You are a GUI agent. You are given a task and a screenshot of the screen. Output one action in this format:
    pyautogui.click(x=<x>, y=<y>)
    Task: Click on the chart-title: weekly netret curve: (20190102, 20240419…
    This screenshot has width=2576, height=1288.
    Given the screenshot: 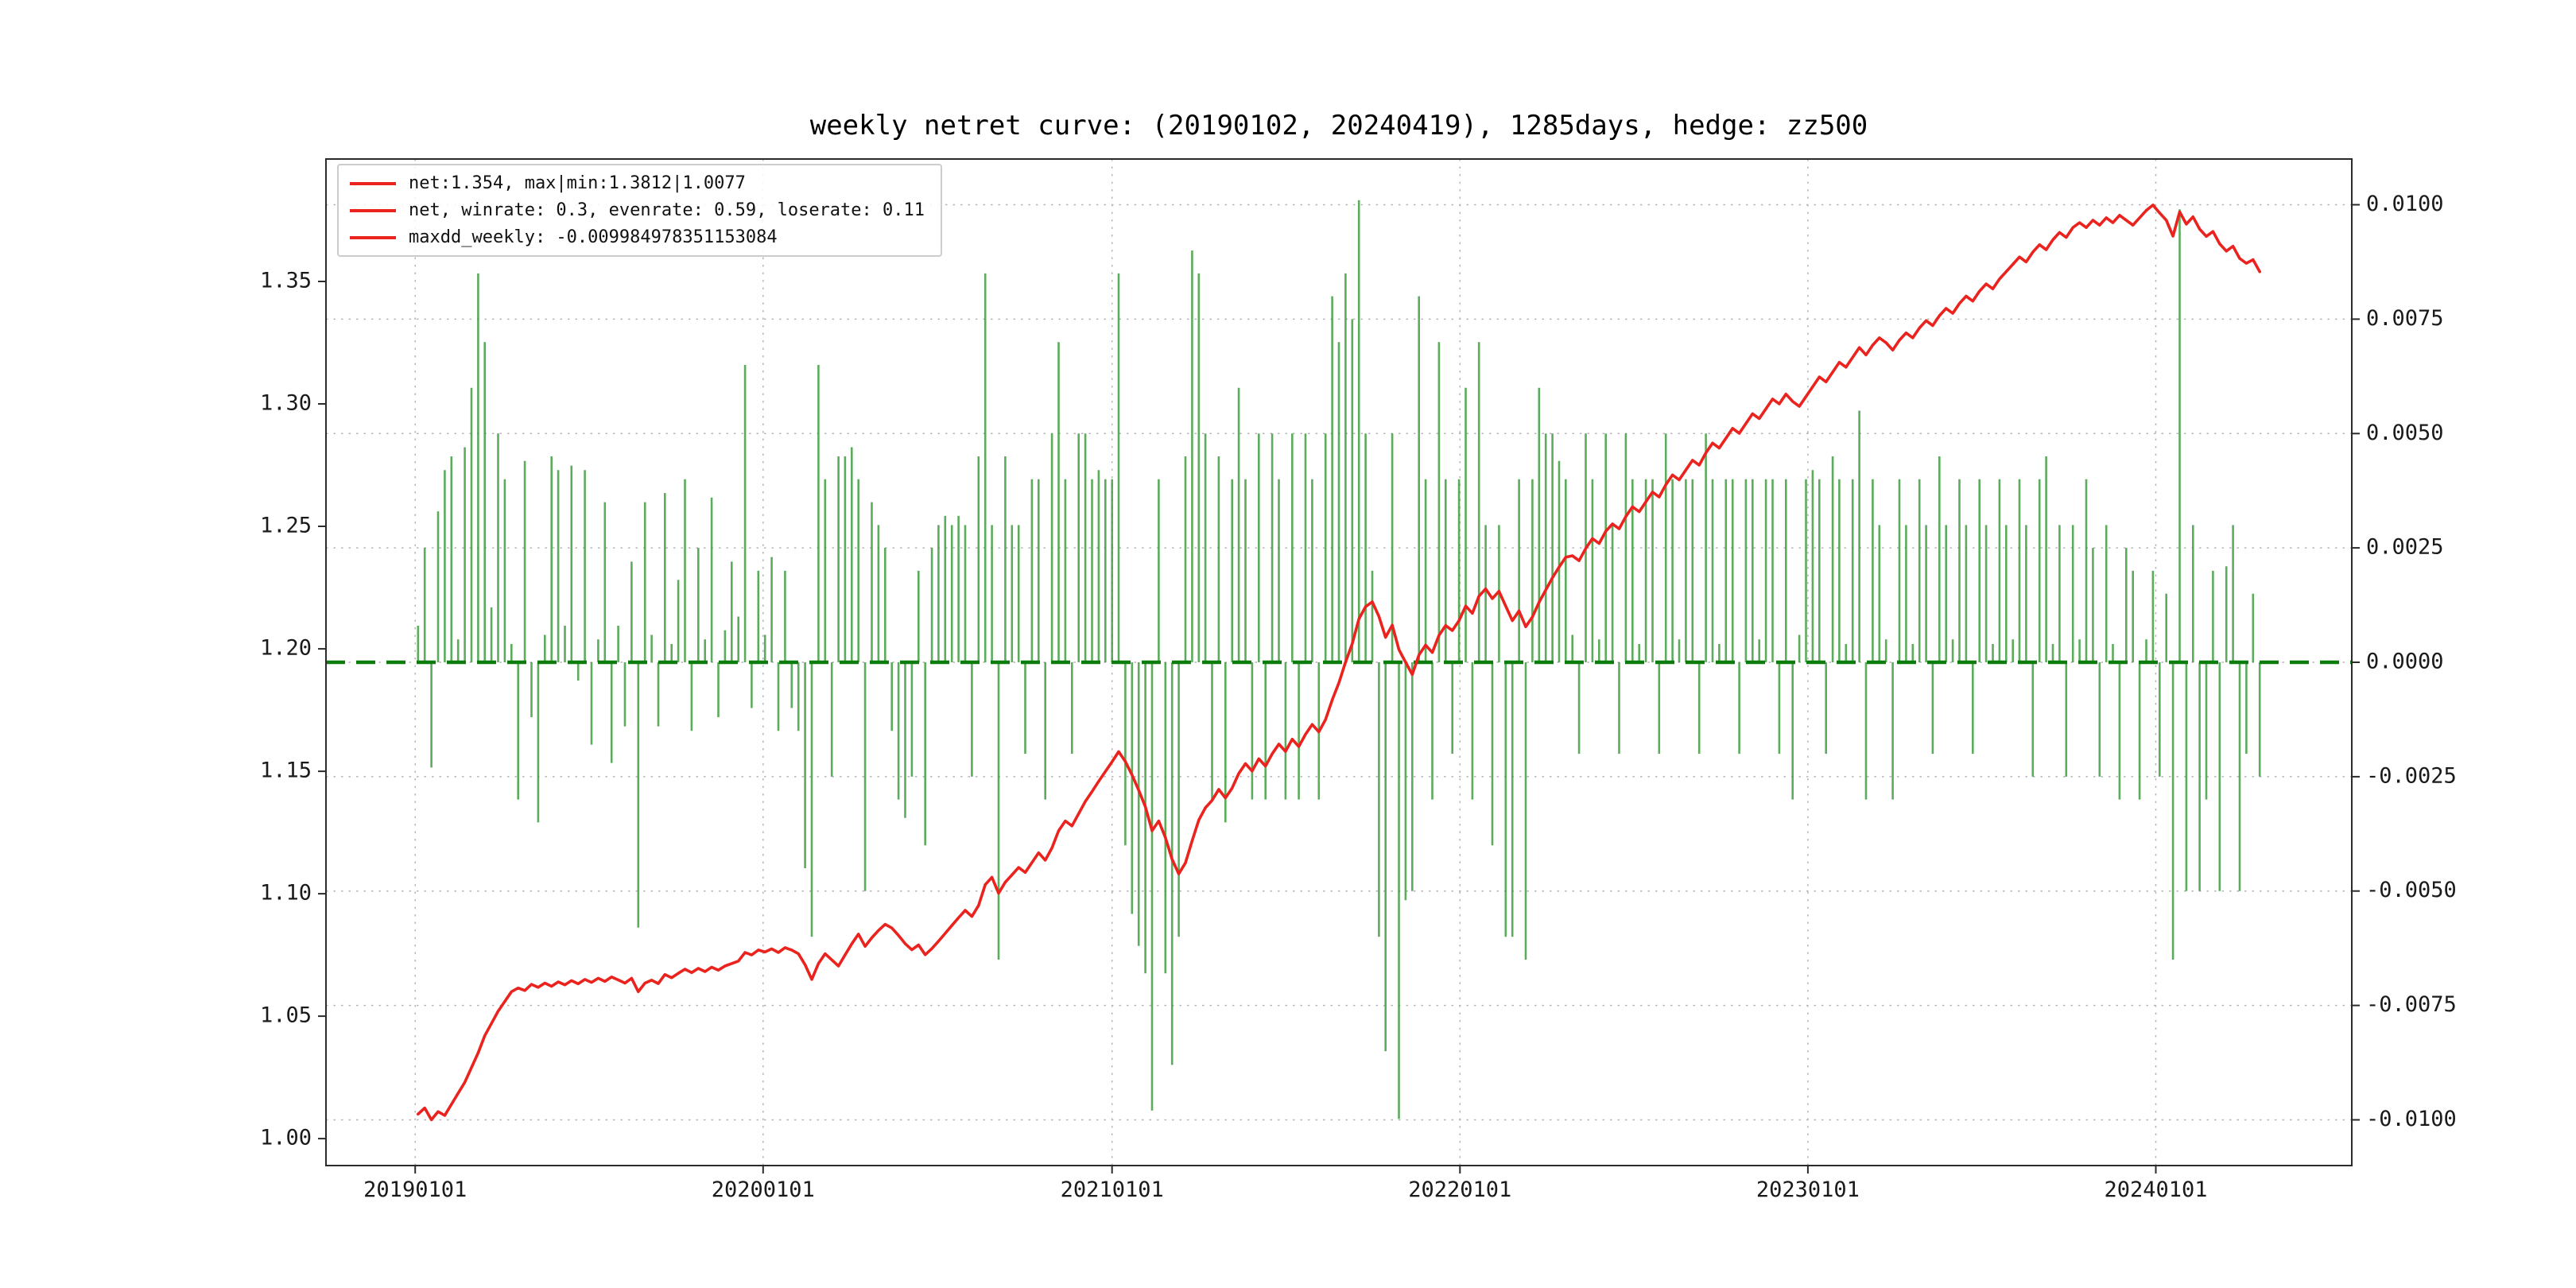 What is the action you would take?
    pyautogui.click(x=1338, y=126)
    